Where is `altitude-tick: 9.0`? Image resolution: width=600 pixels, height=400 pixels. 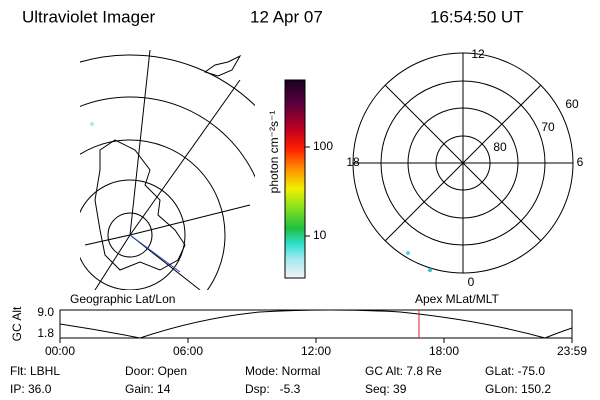
altitude-tick: 9.0 is located at coordinates (45, 312).